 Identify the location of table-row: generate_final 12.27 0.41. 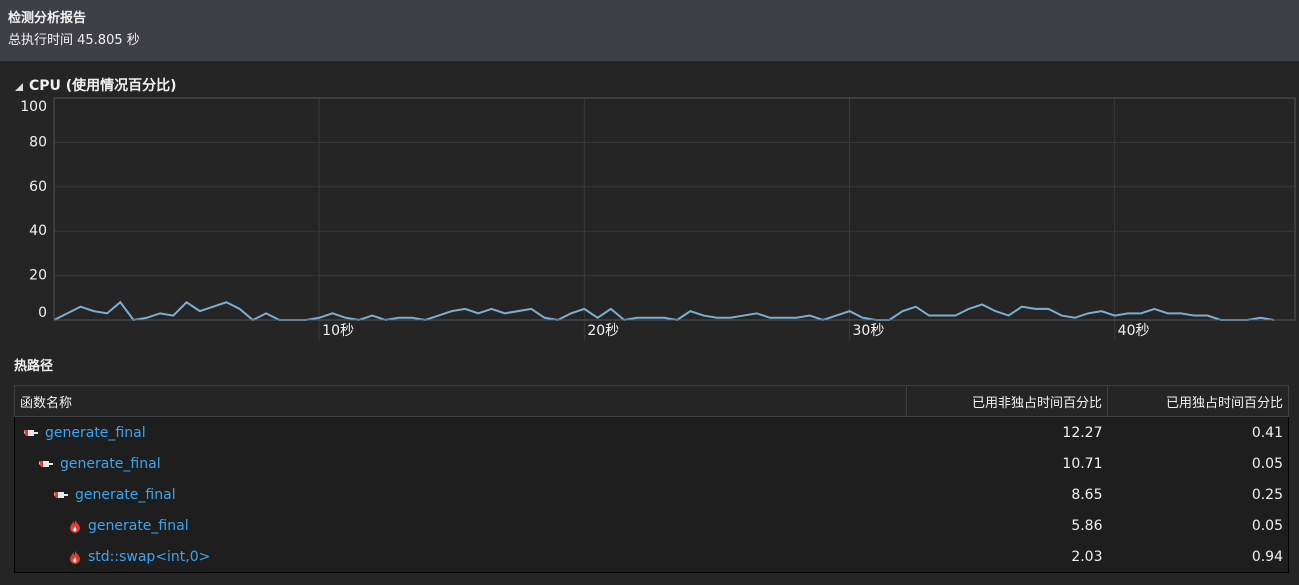
(652, 433).